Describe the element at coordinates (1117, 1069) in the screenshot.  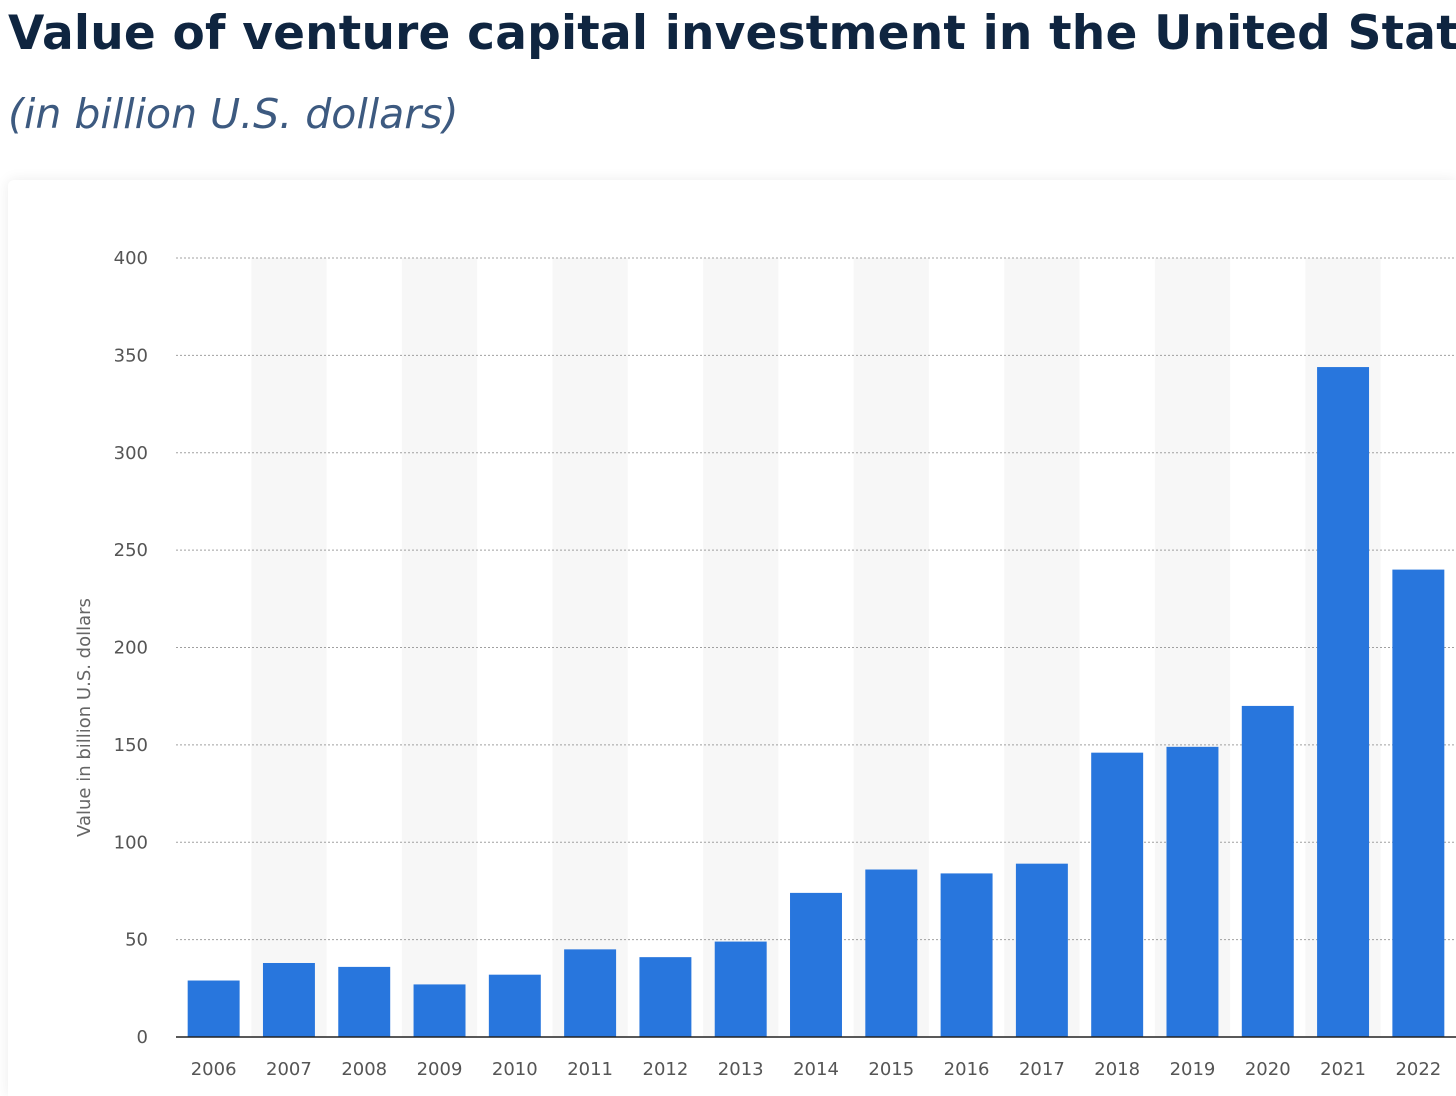
I see `x-tick-label: 2018` at that location.